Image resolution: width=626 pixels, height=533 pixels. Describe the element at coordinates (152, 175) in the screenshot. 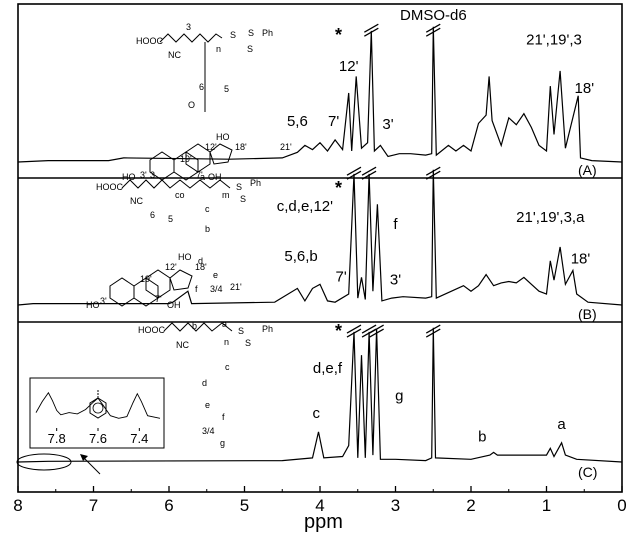

I see `svg-text: 3` at that location.